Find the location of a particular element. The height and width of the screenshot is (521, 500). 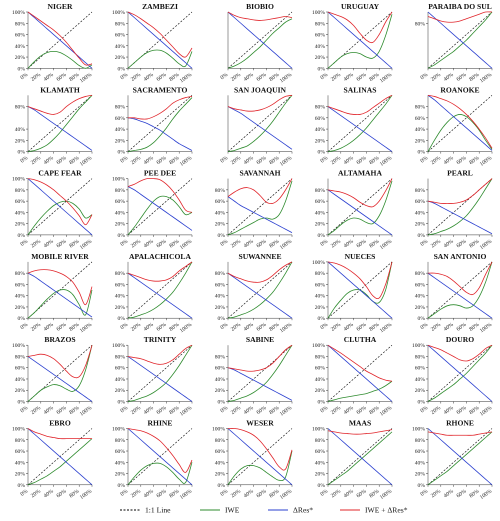

panel-title: RHONE is located at coordinates (460, 423).